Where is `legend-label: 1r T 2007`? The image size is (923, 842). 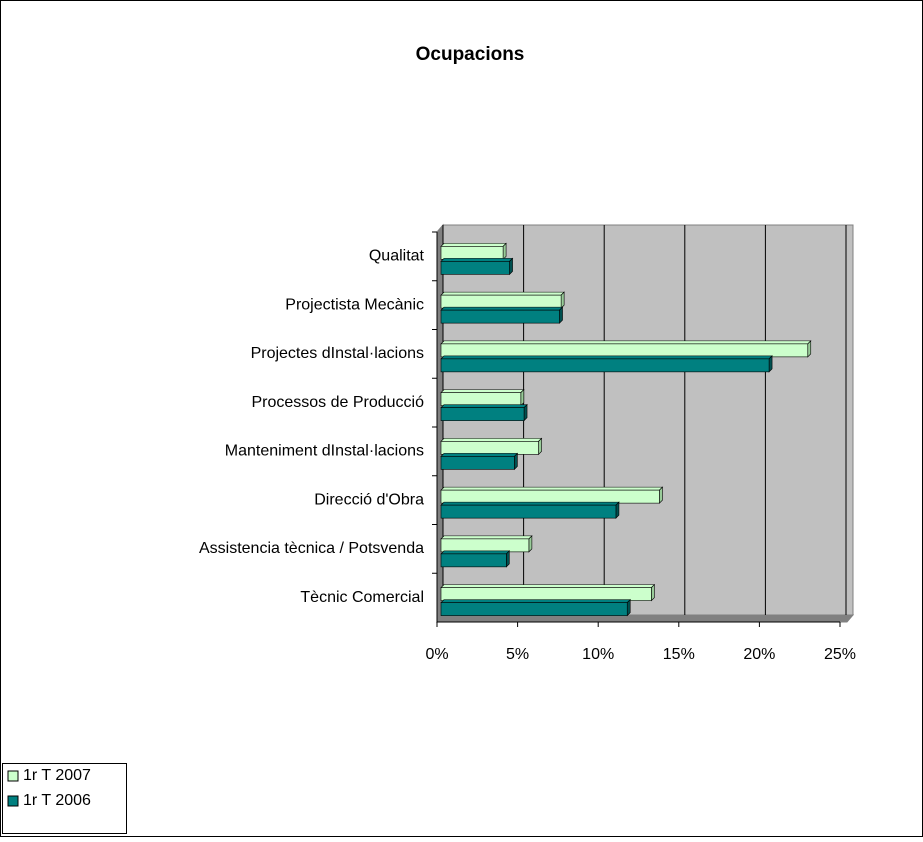
legend-label: 1r T 2007 is located at coordinates (57, 775).